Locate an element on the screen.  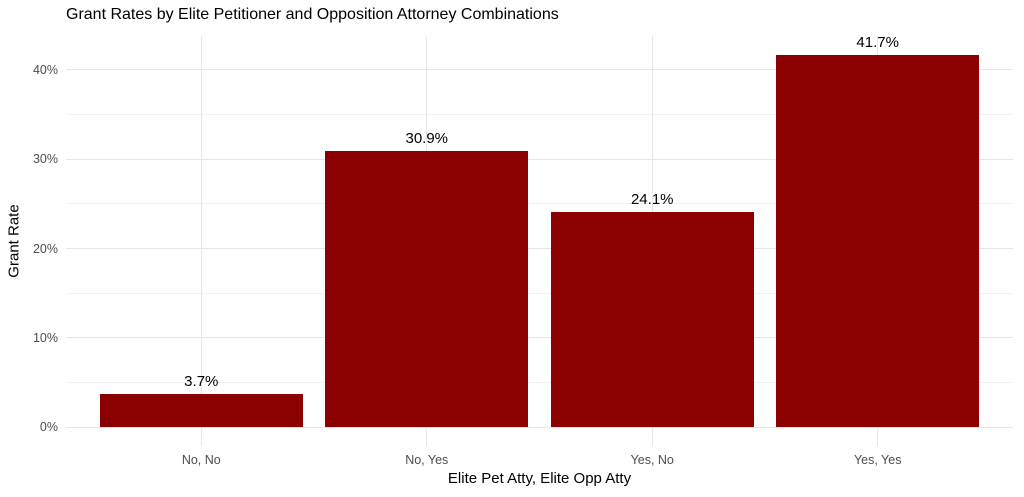
bar-value-label: 30.9% is located at coordinates (427, 139).